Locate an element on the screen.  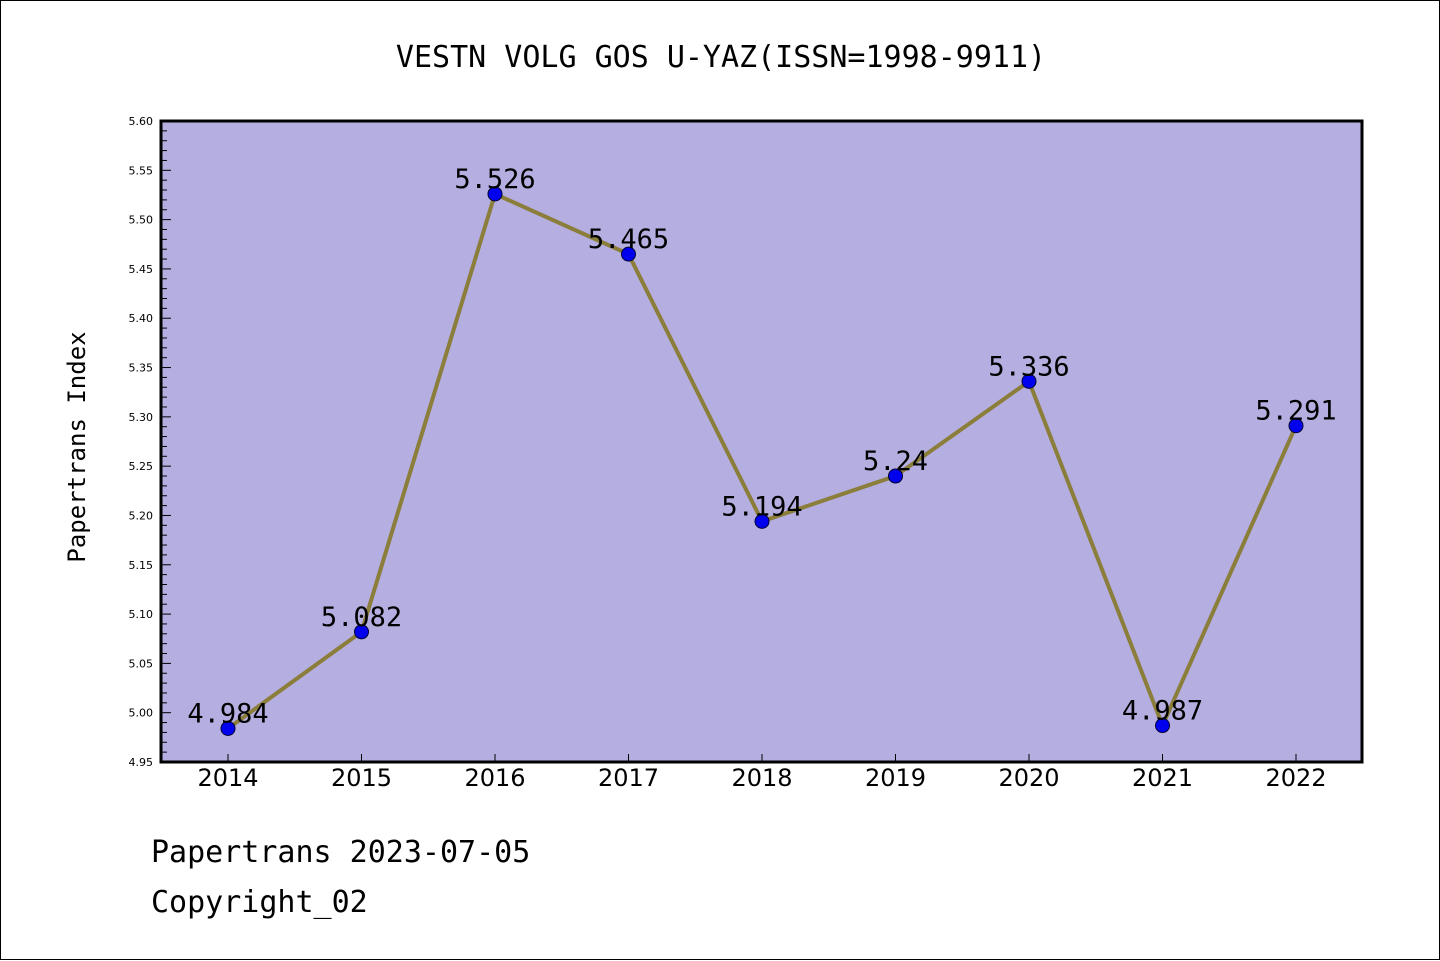
x-tick-label: 2018 is located at coordinates (761, 778).